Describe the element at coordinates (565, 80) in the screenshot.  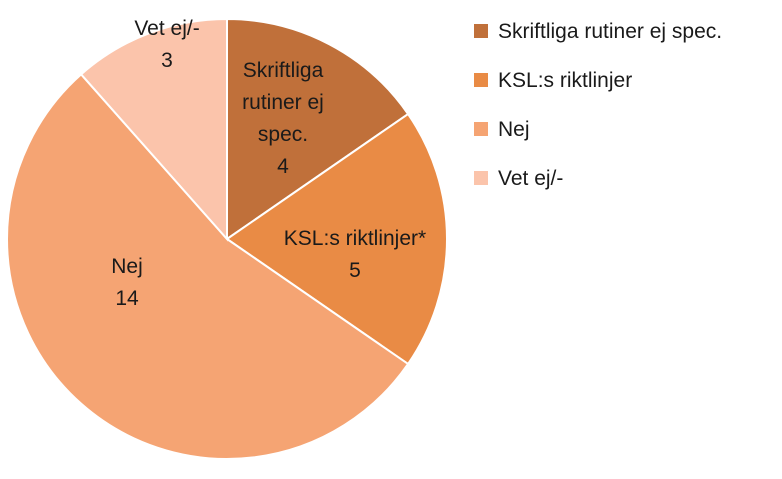
I see `legend-label: KSL:s riktlinjer` at that location.